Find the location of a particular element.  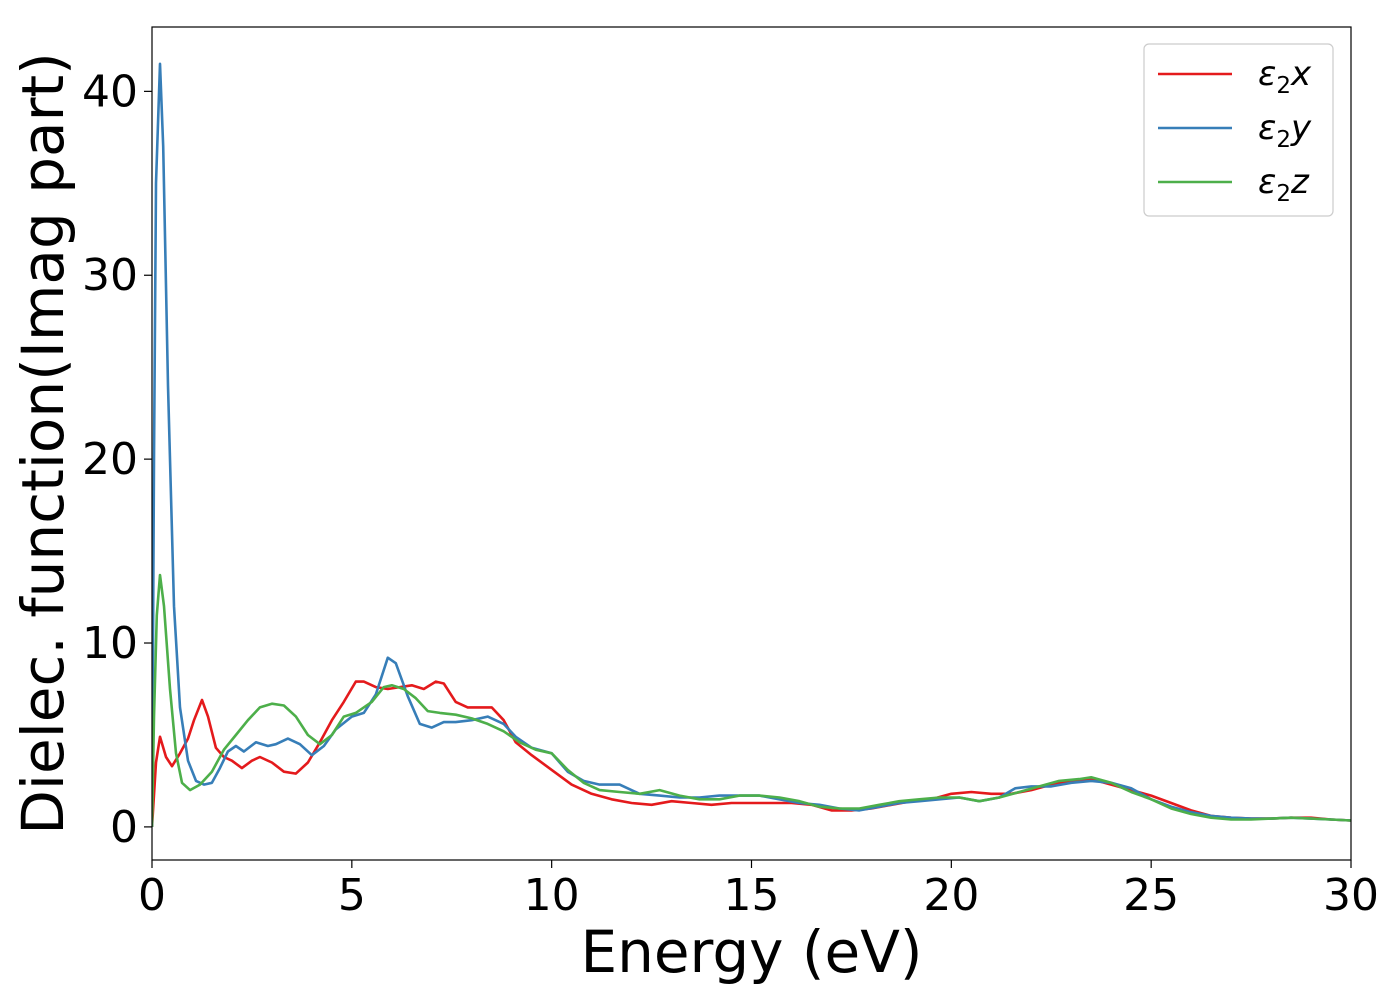

y-tick-label: 20 is located at coordinates (110, 459).